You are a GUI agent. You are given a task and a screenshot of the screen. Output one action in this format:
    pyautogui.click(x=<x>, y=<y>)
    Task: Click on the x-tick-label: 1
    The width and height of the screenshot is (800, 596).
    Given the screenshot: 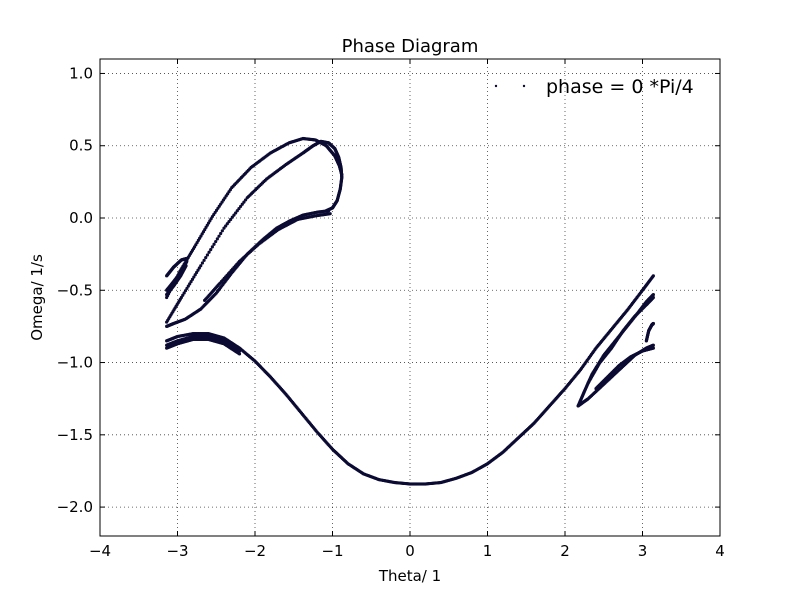 What is the action you would take?
    pyautogui.click(x=488, y=551)
    